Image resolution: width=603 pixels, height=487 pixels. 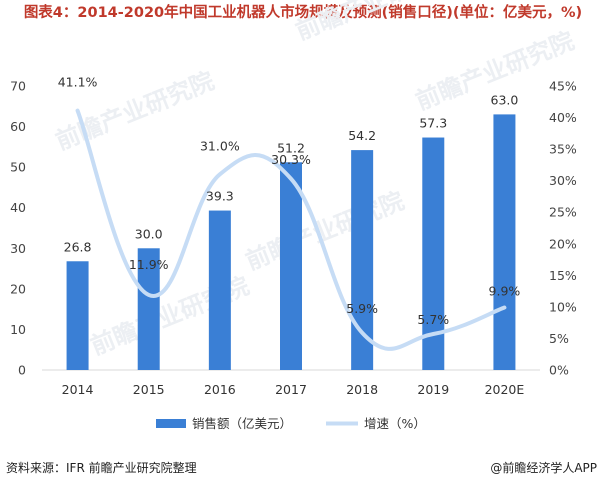 What do you see at coordinates (149, 389) in the screenshot?
I see `x-axis-label: 2015` at bounding box center [149, 389].